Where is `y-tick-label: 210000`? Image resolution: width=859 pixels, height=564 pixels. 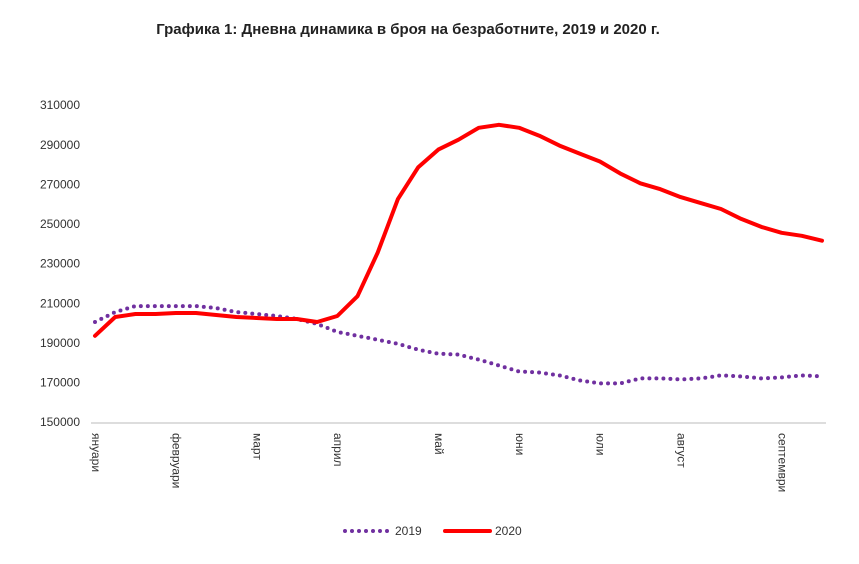
y-tick-label: 210000 is located at coordinates (60, 303).